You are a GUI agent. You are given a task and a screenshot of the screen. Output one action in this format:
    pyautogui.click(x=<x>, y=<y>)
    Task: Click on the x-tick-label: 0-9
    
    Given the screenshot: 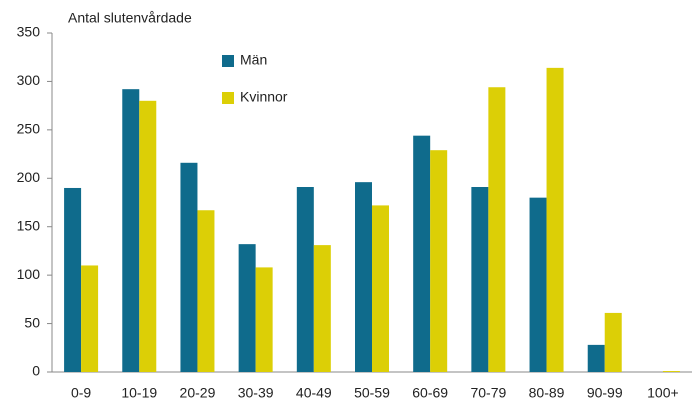 What is the action you would take?
    pyautogui.click(x=81, y=393)
    